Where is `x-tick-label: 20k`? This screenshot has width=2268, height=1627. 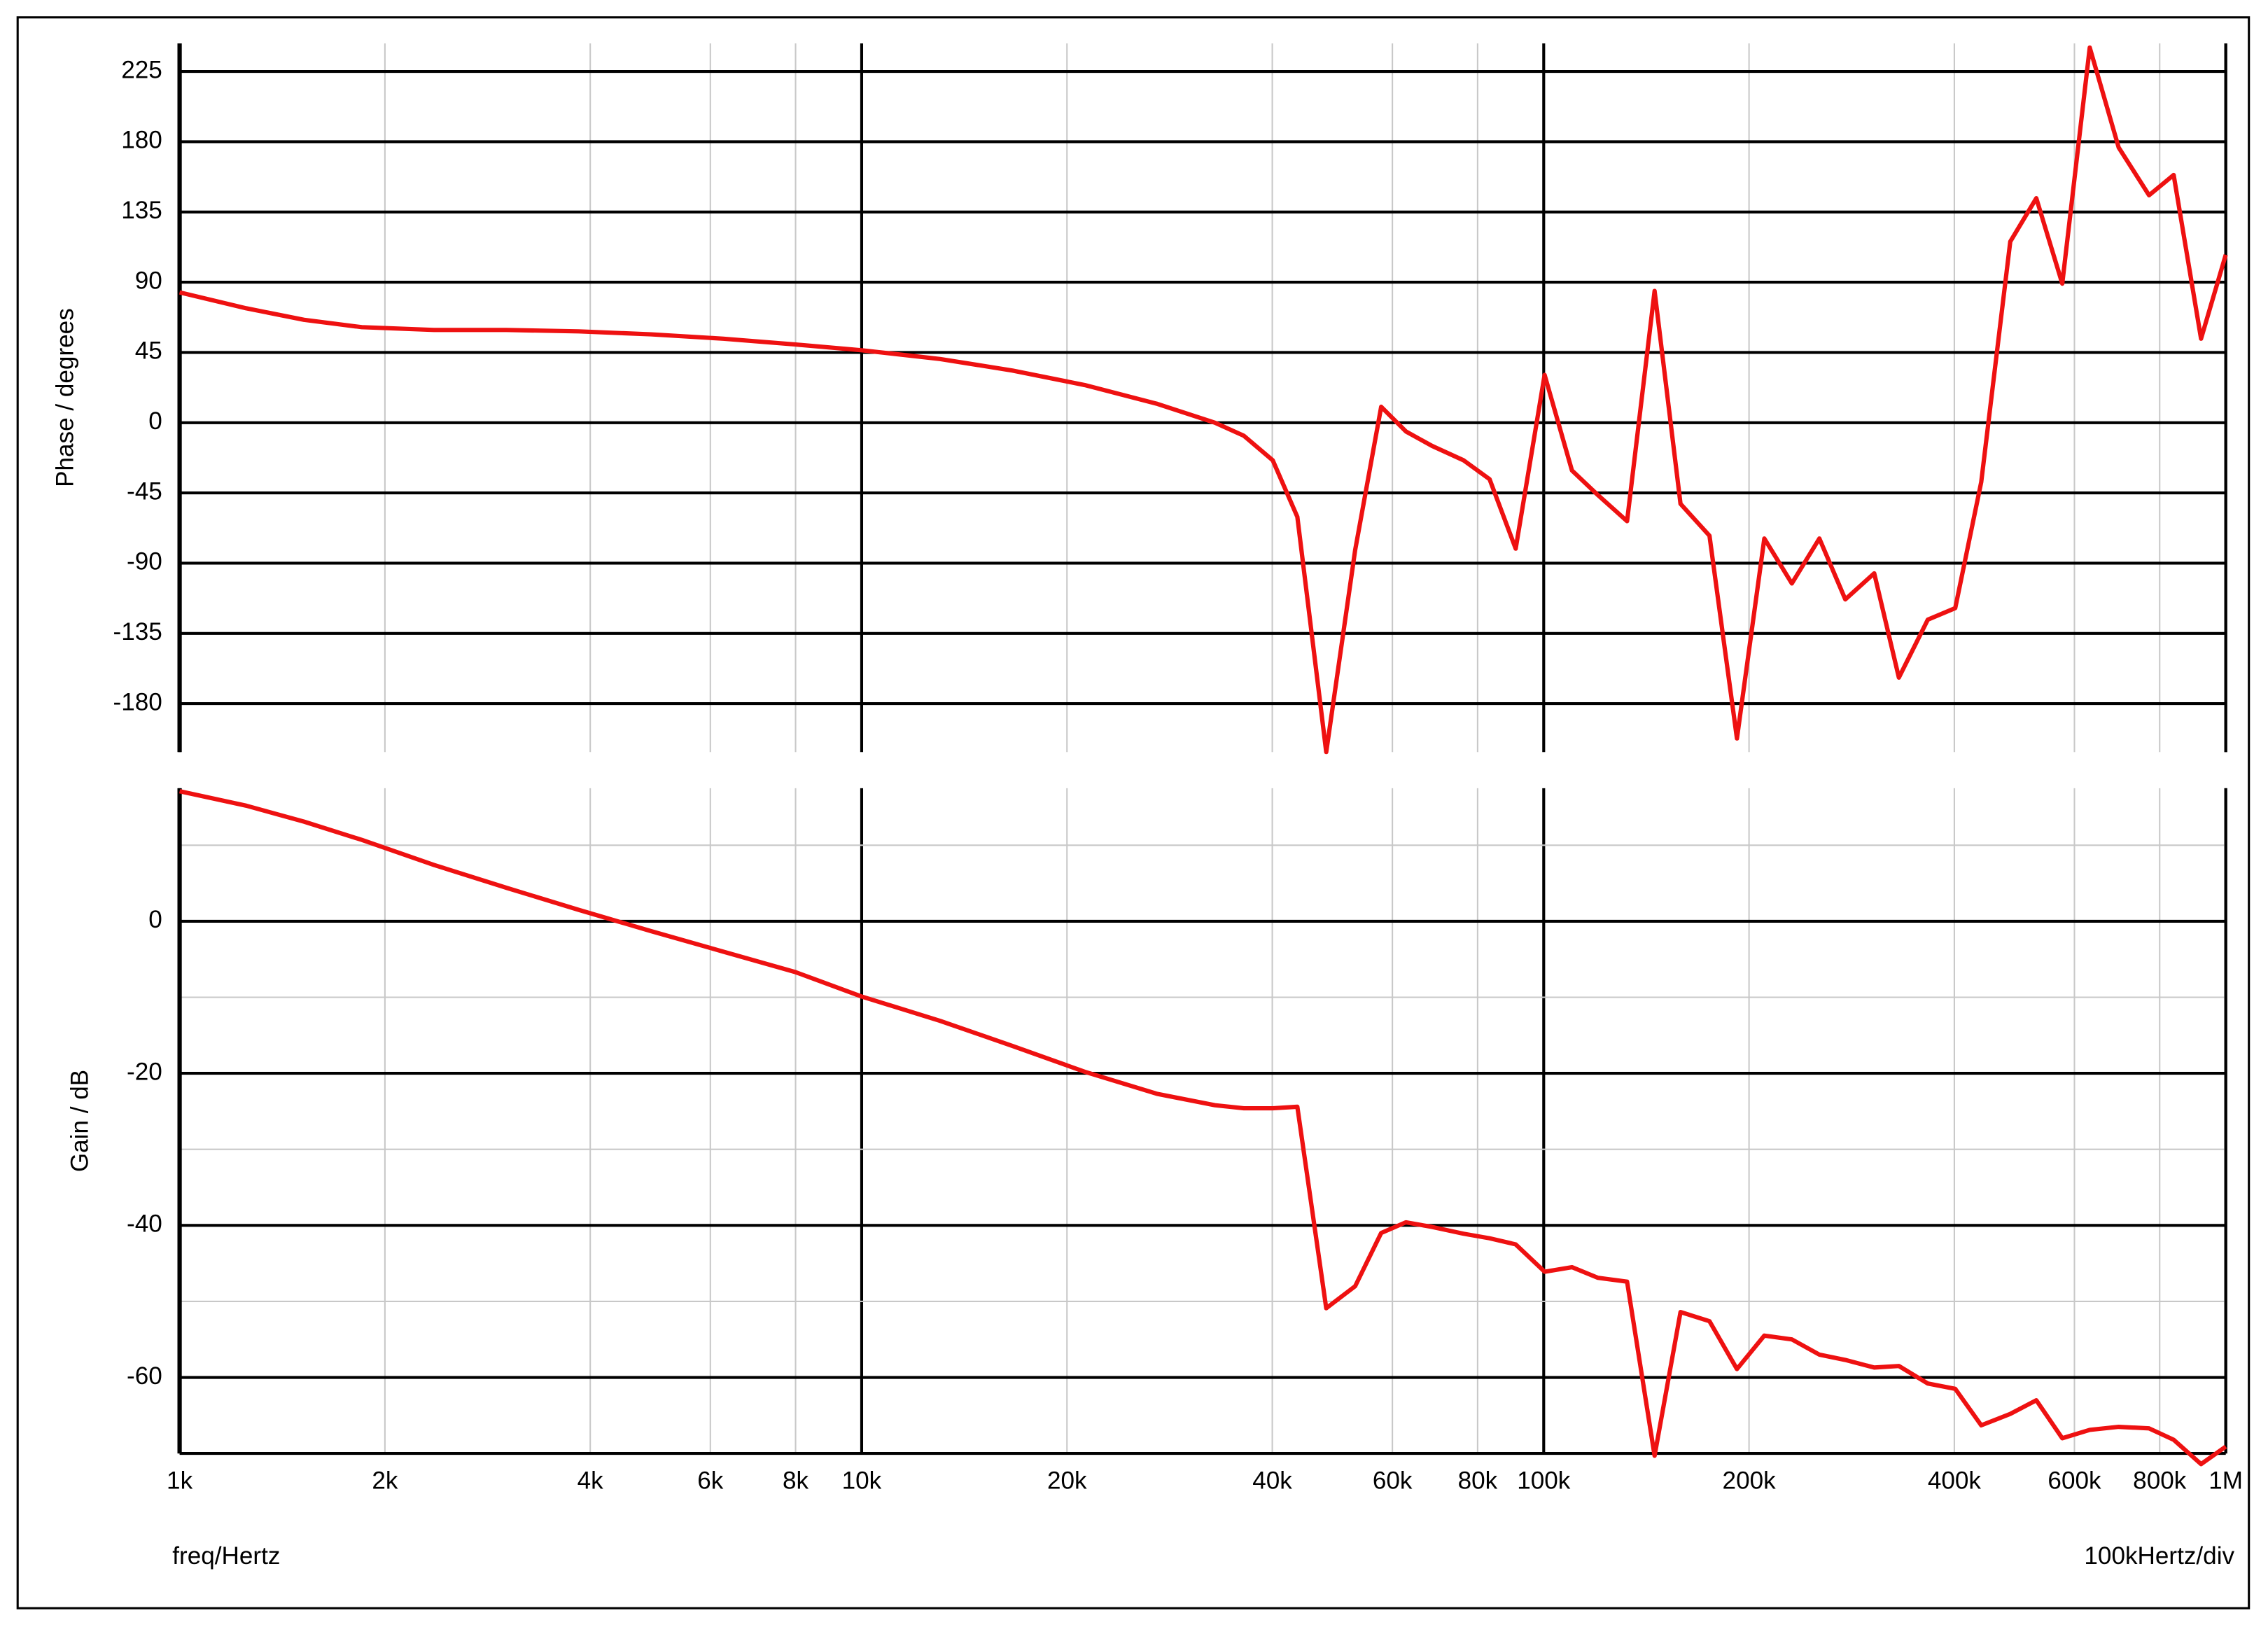
x-tick-label: 20k is located at coordinates (1067, 1481).